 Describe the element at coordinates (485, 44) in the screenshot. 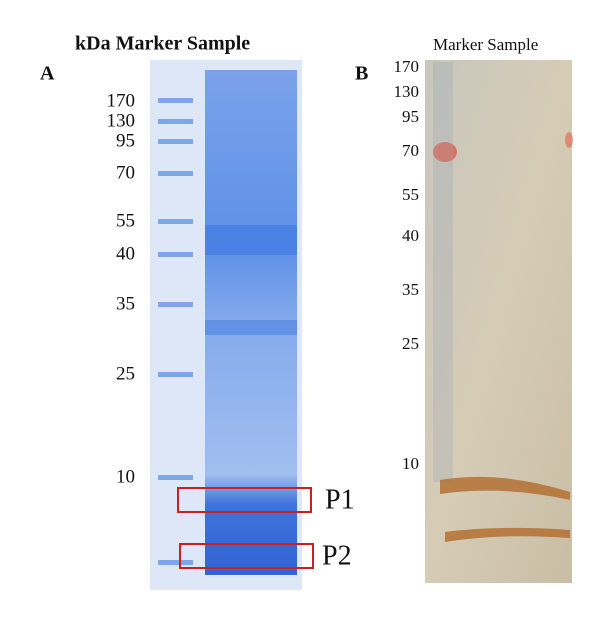

I see `lane-header: Marker Sample` at that location.